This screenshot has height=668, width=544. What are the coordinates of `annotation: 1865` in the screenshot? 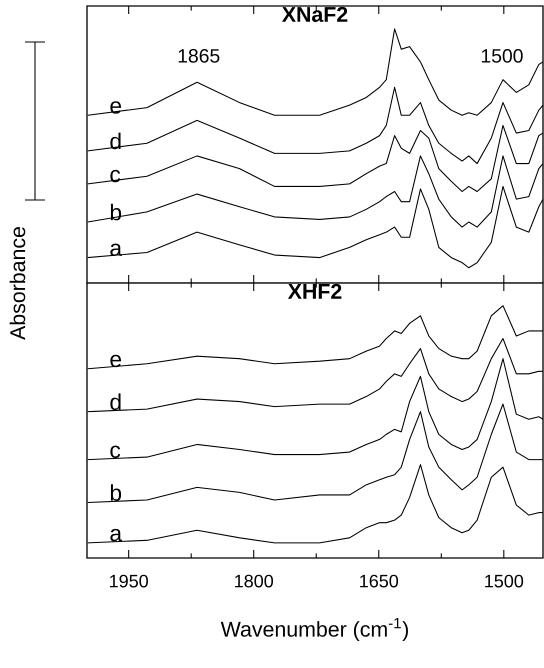 It's located at (199, 56).